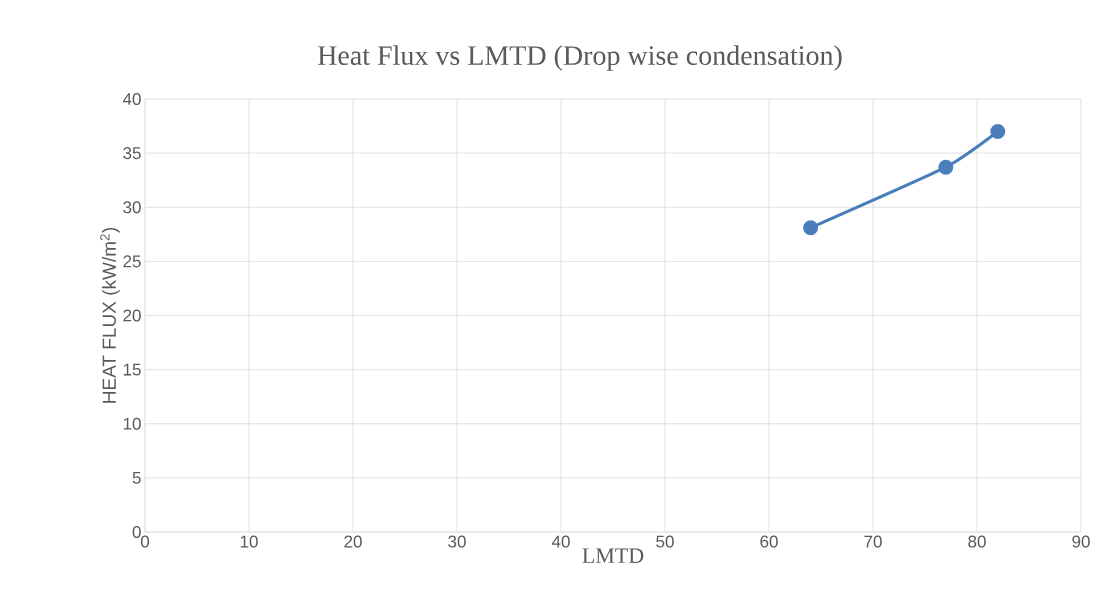  What do you see at coordinates (110, 315) in the screenshot?
I see `y-axis-title: HEAT FLUX (kW/m$^{2}$)` at bounding box center [110, 315].